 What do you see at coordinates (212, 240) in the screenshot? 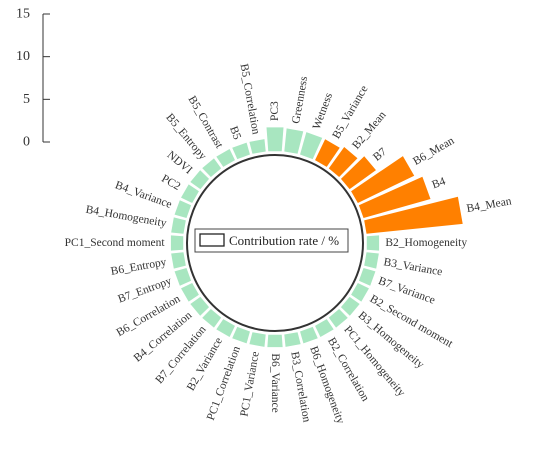
I see `legend-swatch` at bounding box center [212, 240].